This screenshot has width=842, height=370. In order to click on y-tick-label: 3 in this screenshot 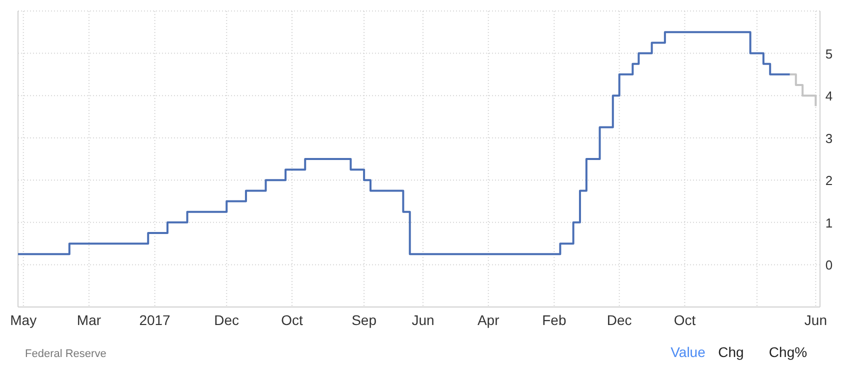, I will do `click(829, 138)`.